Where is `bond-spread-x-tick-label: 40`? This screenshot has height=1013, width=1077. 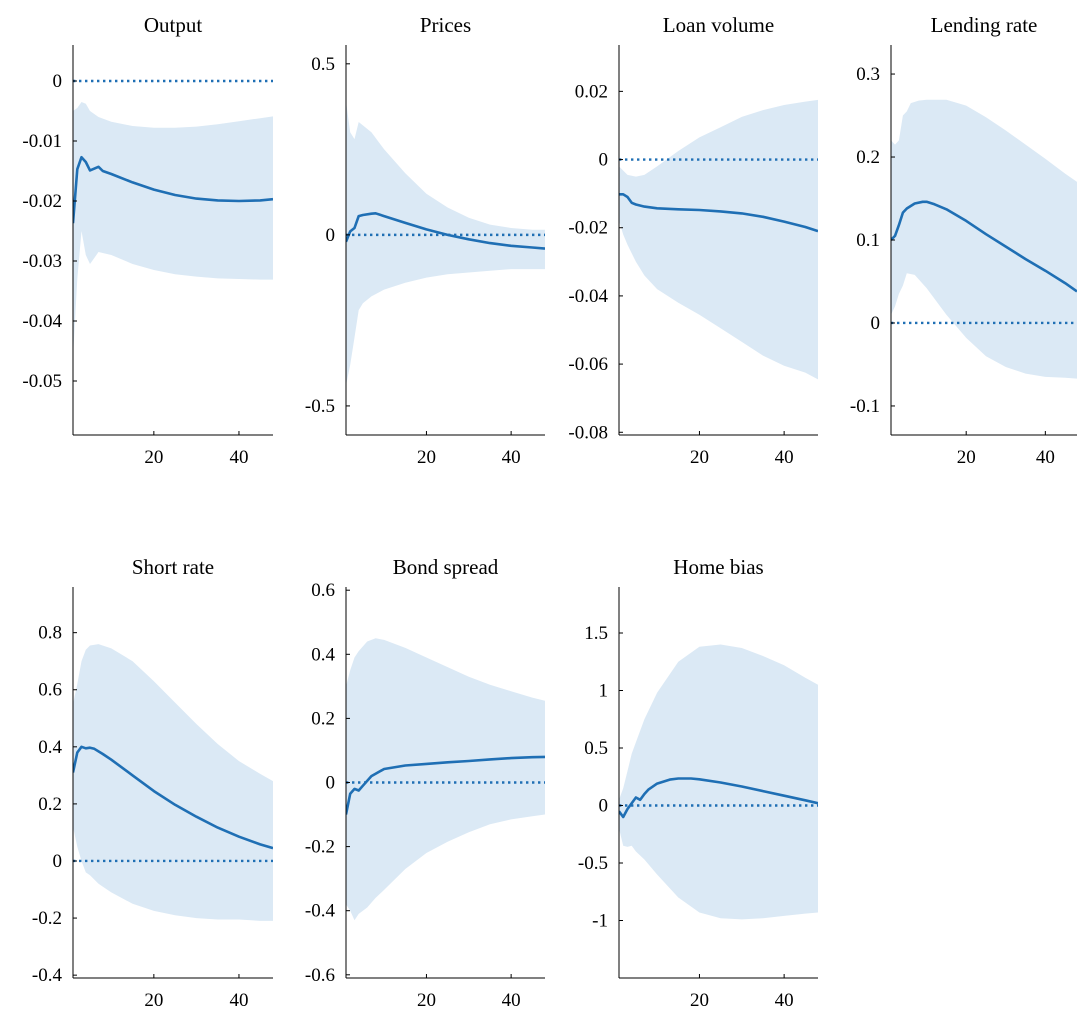 bond-spread-x-tick-label: 40 is located at coordinates (511, 1000).